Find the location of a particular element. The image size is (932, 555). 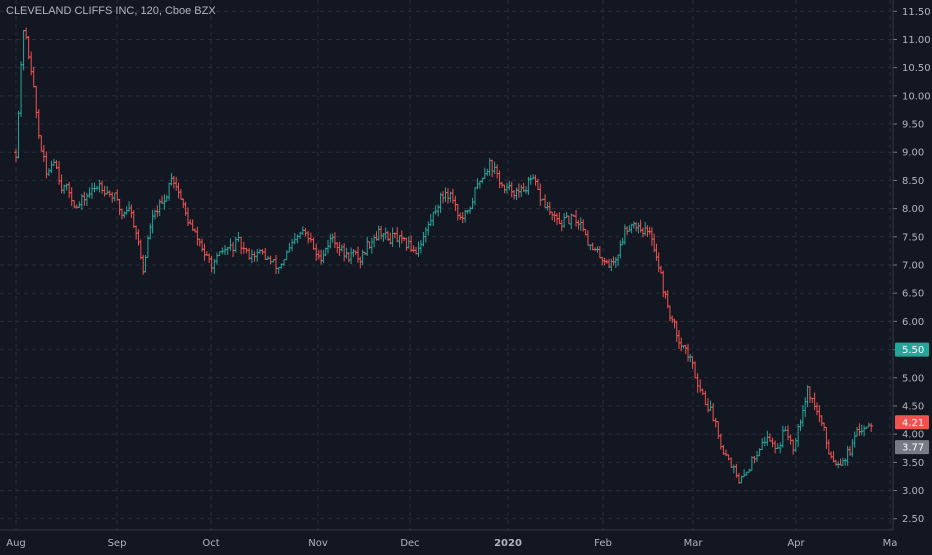

y-tick-label: 8.00 is located at coordinates (913, 209).